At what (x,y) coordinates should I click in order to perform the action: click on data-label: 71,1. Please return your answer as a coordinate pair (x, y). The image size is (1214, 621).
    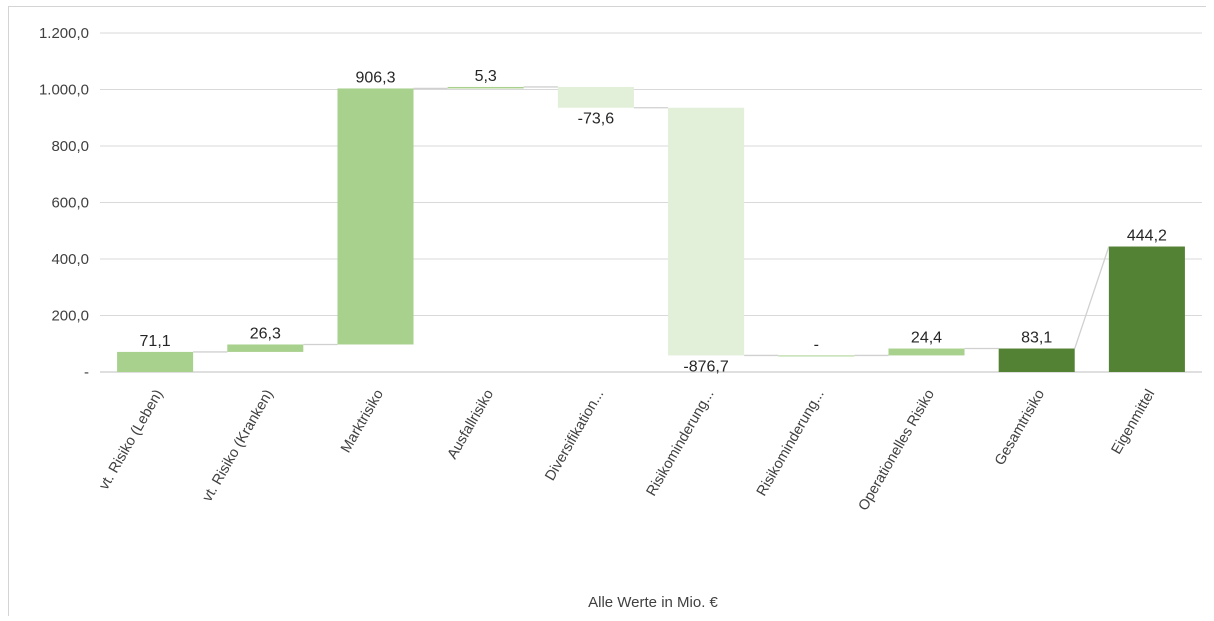
    Looking at the image, I should click on (155, 341).